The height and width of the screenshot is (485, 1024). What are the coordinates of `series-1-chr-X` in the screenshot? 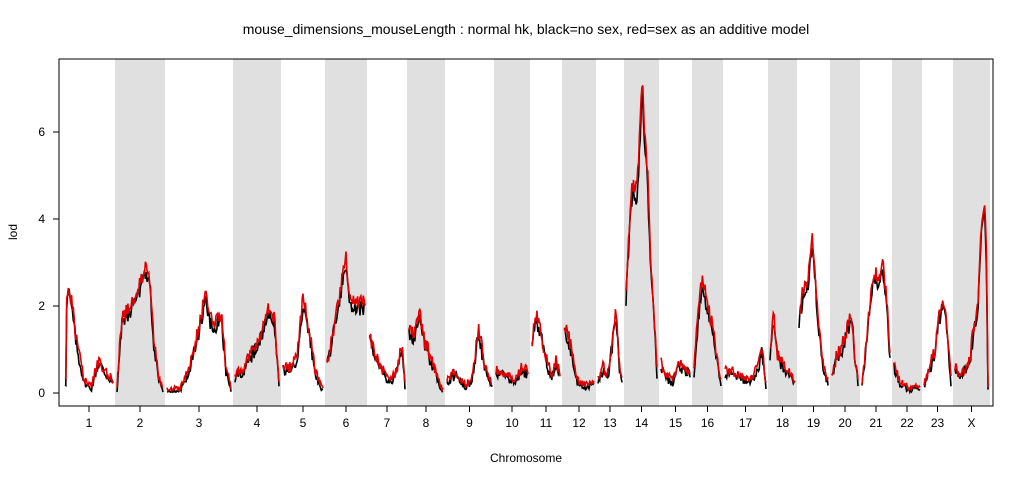 It's located at (971, 296).